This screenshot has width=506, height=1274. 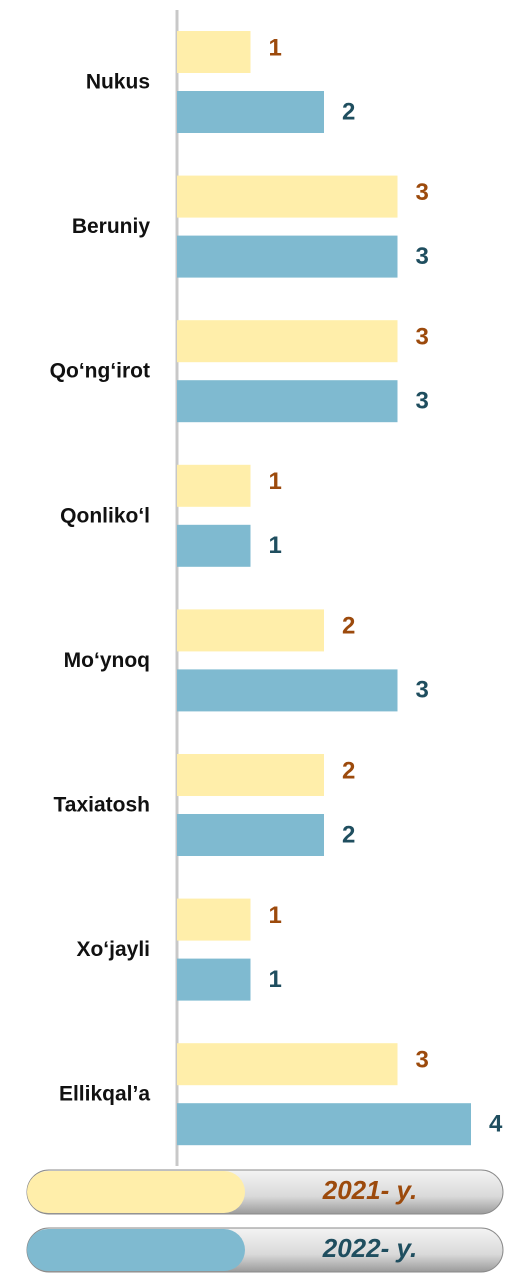 What do you see at coordinates (100, 371) in the screenshot?
I see `category-label: Qo‘ng‘irot` at bounding box center [100, 371].